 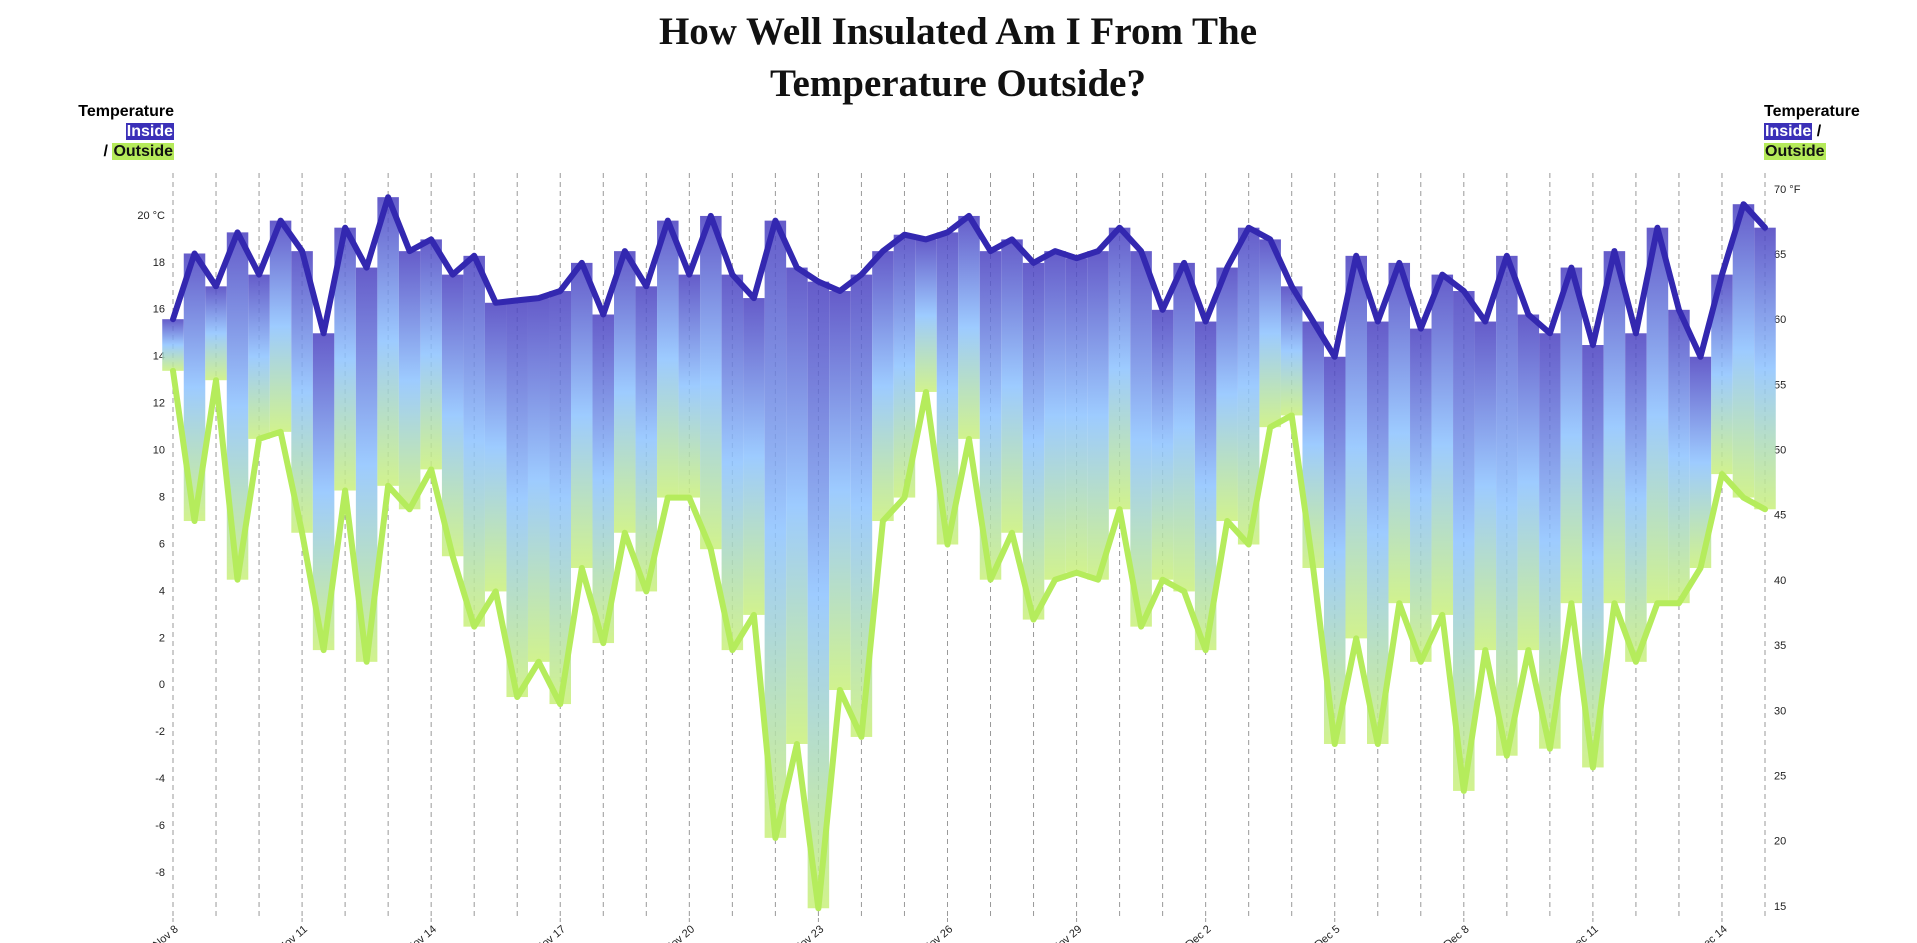 I want to click on y2-tick-label: 70 °F, so click(x=1787, y=190).